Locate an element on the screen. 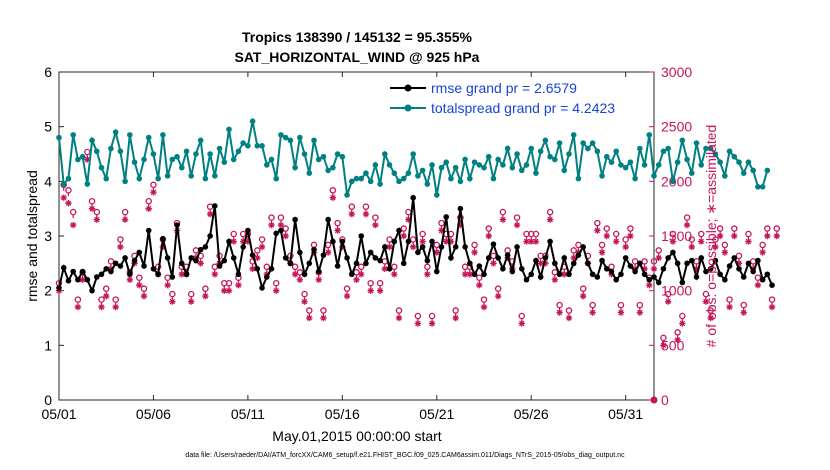 The height and width of the screenshot is (470, 830). y-tick-label: 5 is located at coordinates (48, 127).